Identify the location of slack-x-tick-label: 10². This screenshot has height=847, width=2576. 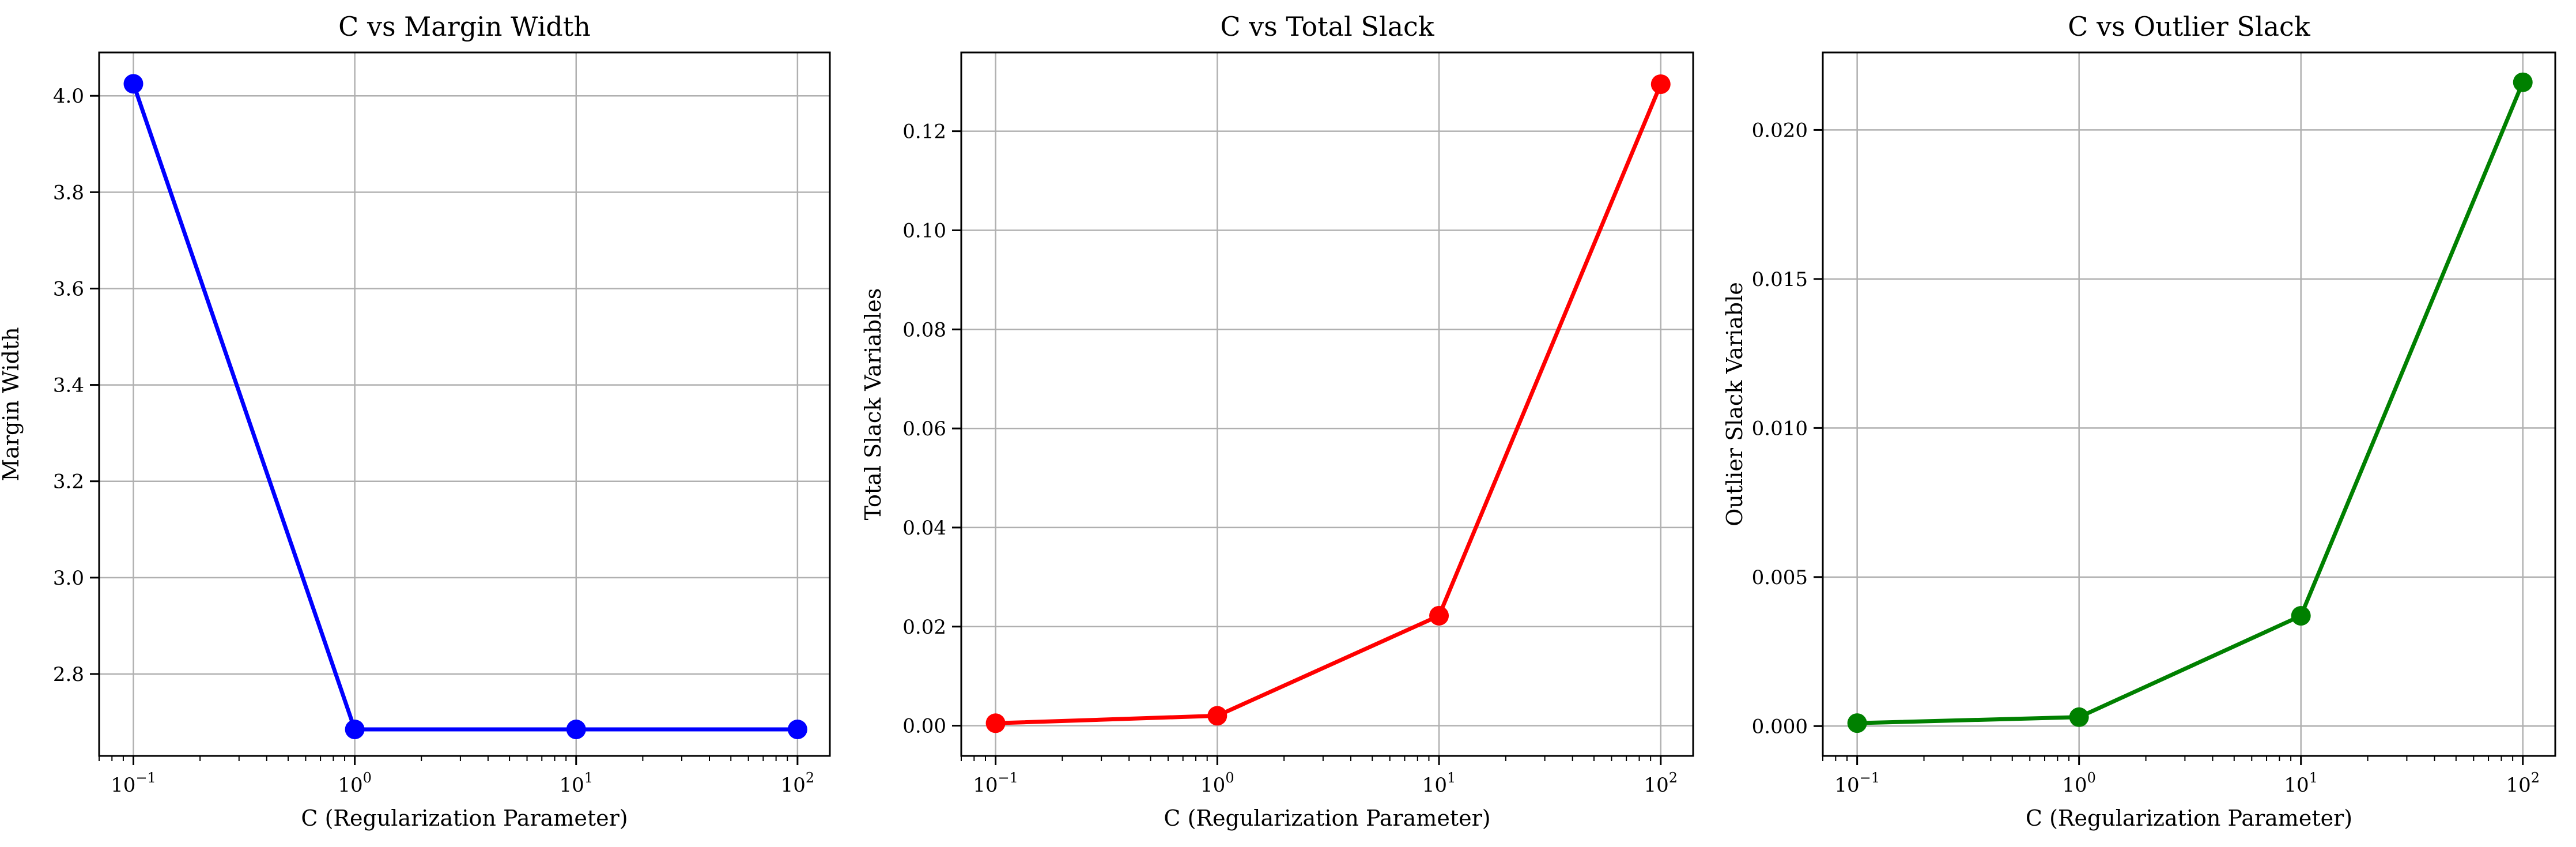
(1661, 783).